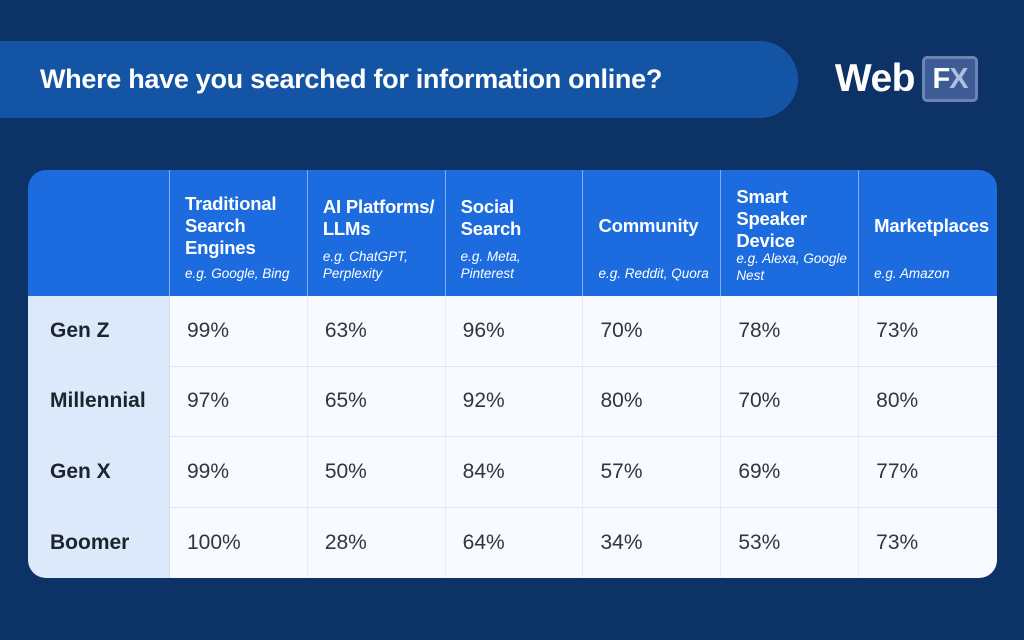 The width and height of the screenshot is (1024, 640). What do you see at coordinates (790, 401) in the screenshot?
I see `cell-millennial-smart-speaker: 70%` at bounding box center [790, 401].